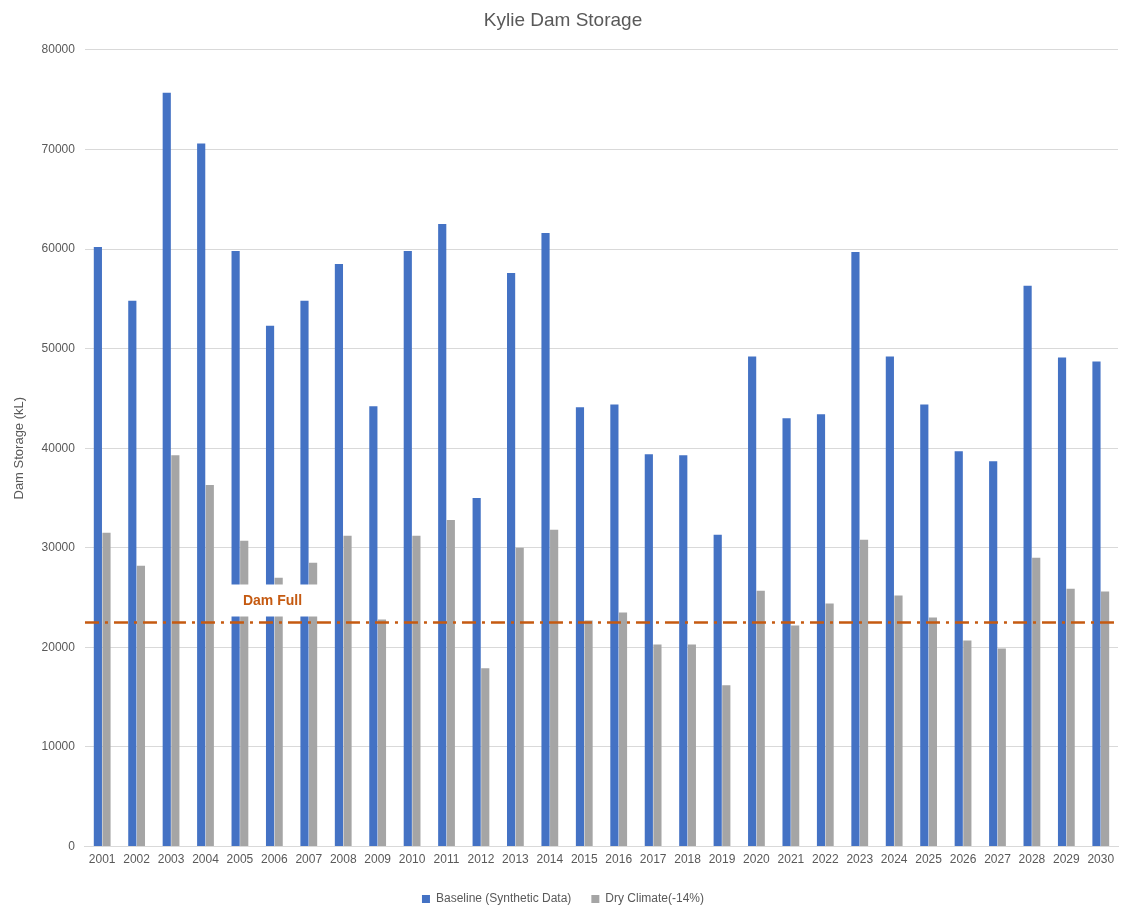  What do you see at coordinates (688, 859) in the screenshot?
I see `x-tick-label: 2018` at bounding box center [688, 859].